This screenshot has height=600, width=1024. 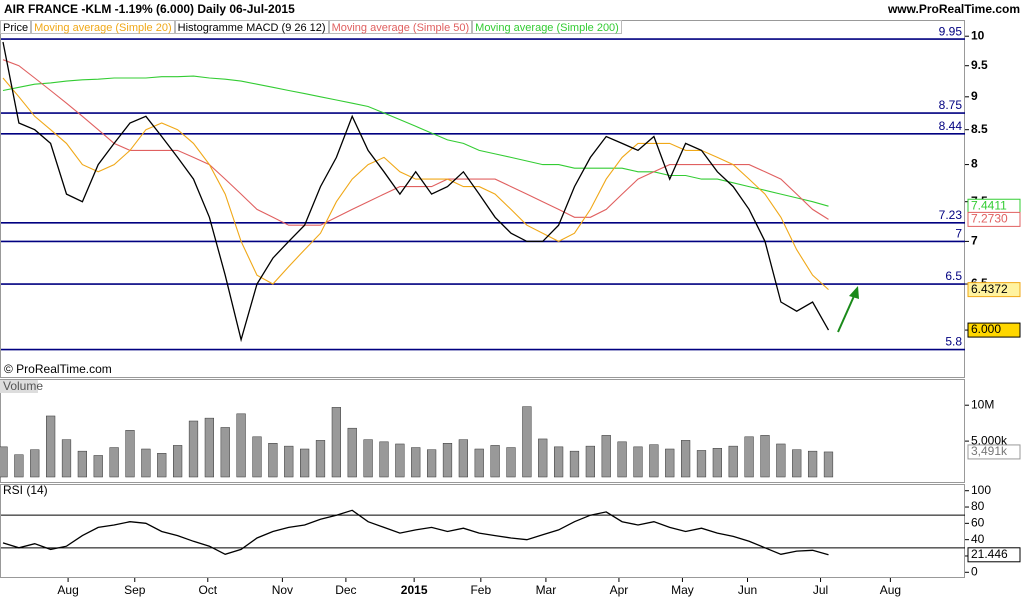 What do you see at coordinates (480, 590) in the screenshot?
I see `x-tick-label: Feb` at bounding box center [480, 590].